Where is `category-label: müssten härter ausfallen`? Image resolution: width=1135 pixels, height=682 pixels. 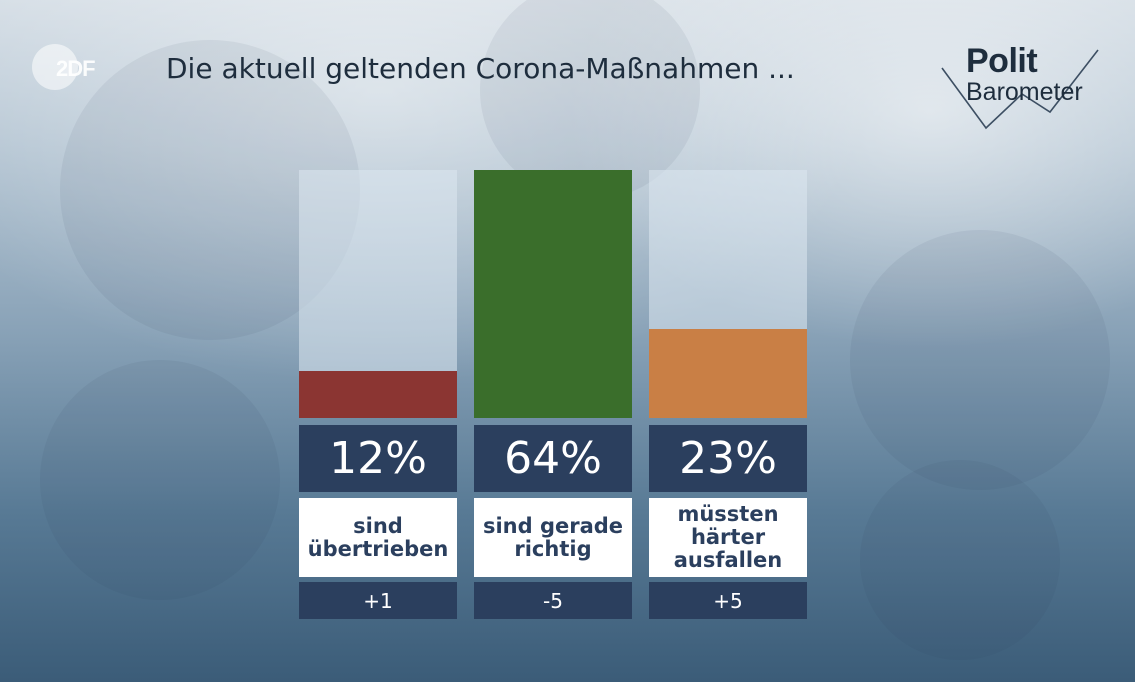
category-label: müssten härter ausfallen is located at coordinates (728, 537).